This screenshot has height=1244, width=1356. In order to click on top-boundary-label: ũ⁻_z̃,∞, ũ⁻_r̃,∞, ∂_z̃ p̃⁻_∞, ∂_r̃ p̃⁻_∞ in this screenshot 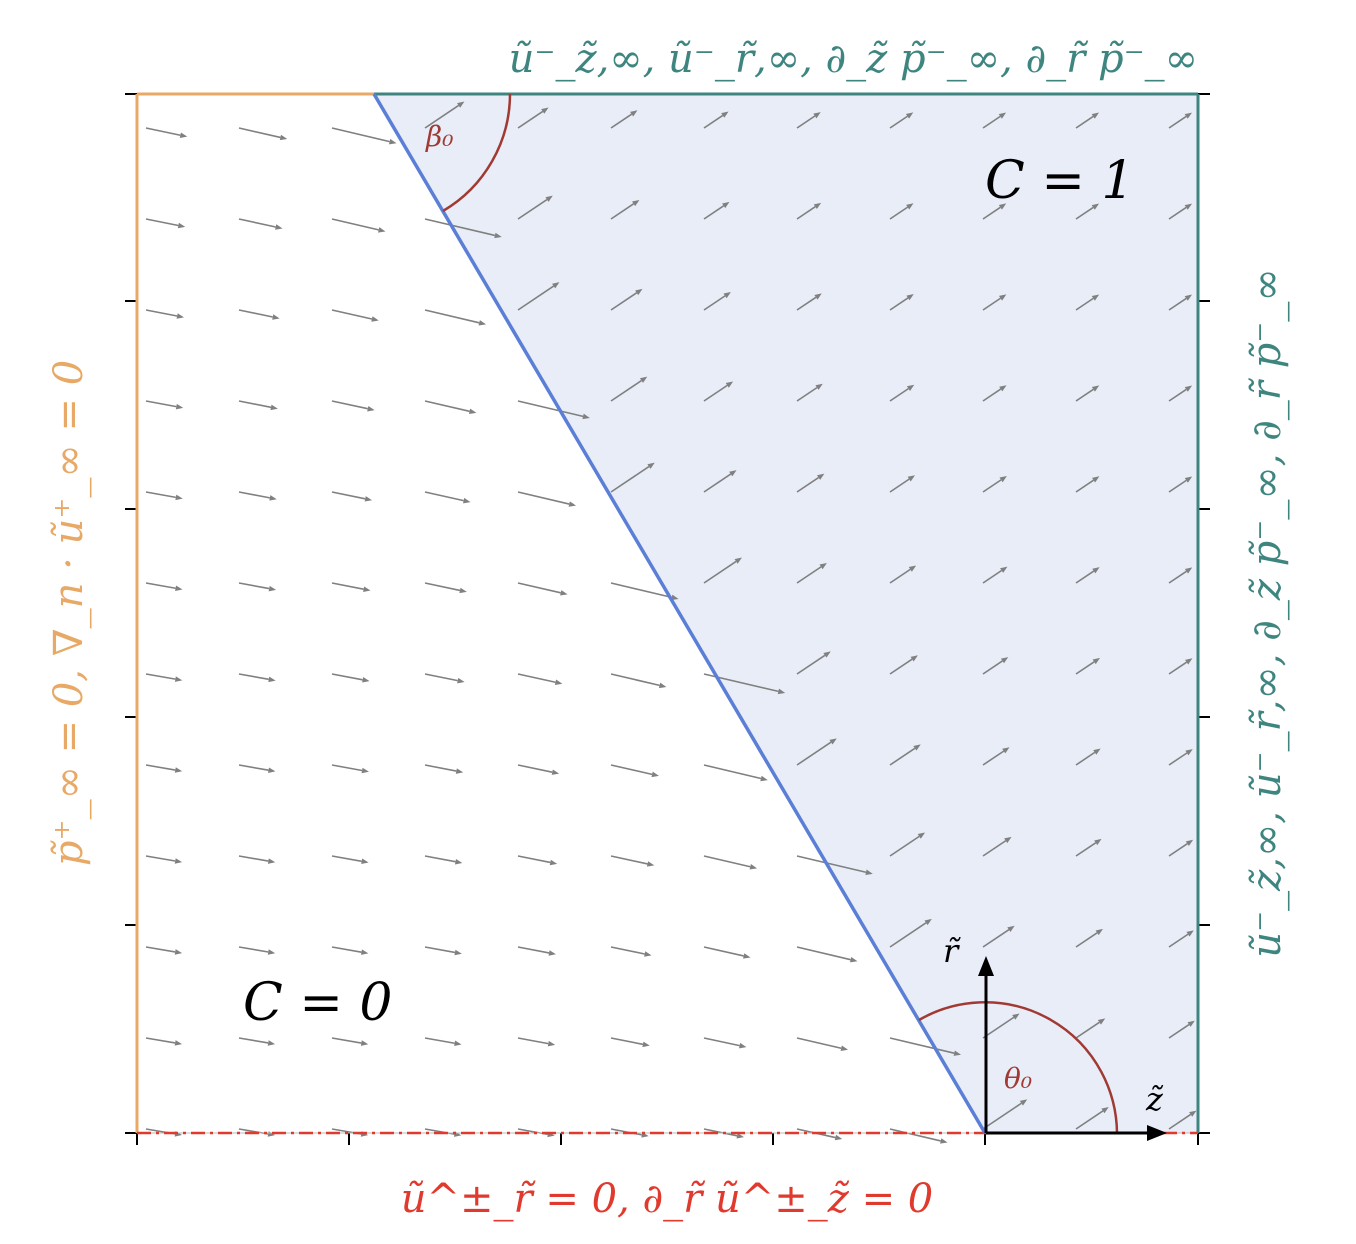, I will do `click(853, 59)`.